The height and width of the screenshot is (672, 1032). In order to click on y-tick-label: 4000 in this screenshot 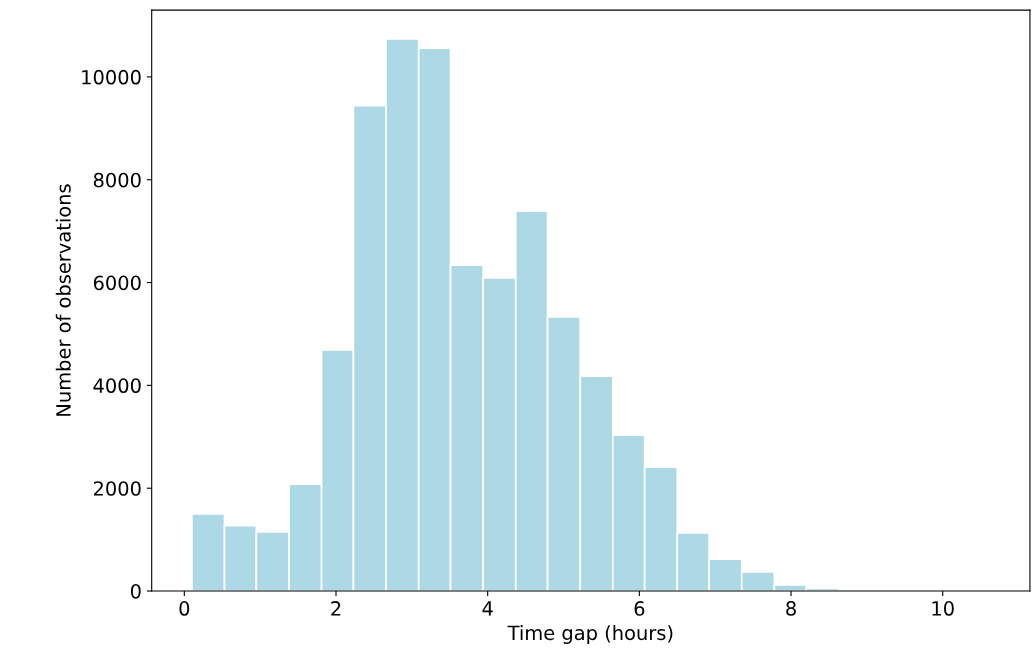, I will do `click(117, 386)`.